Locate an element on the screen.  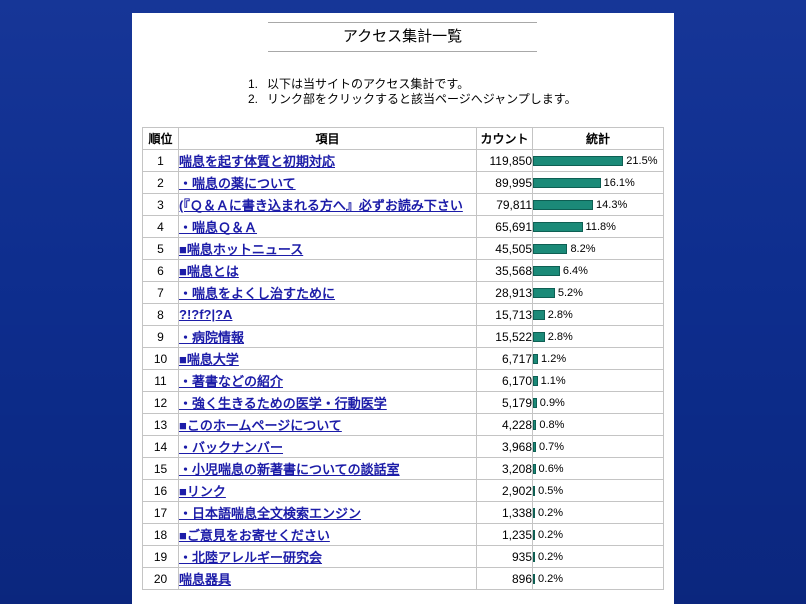
page-link: 喘息を起す体質と初期対応 is located at coordinates (257, 161).